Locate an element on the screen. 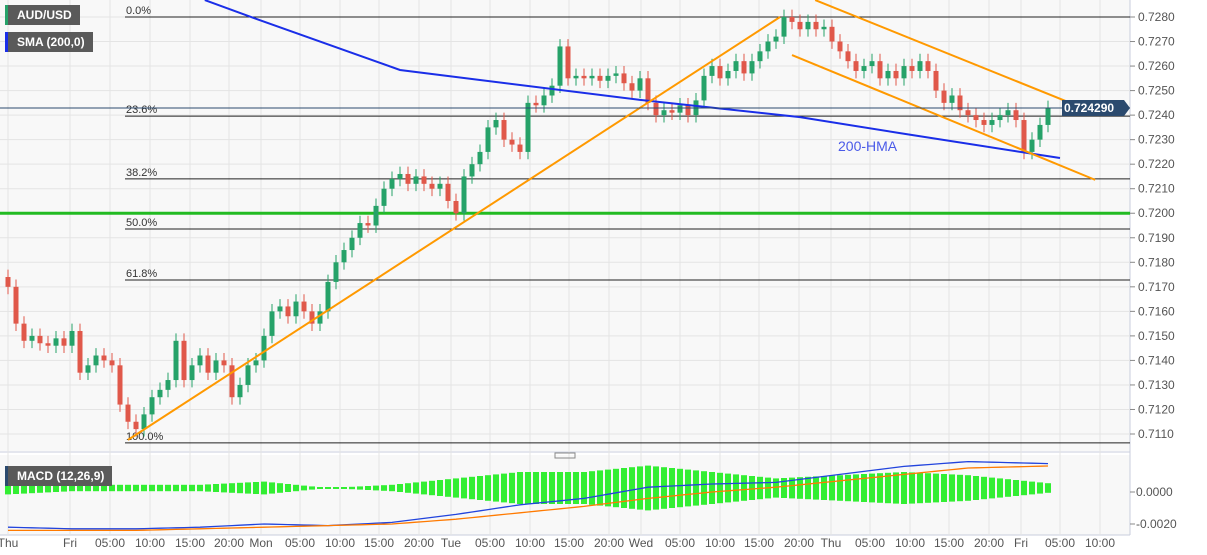  symbol-label: AUD/USD is located at coordinates (42, 15).